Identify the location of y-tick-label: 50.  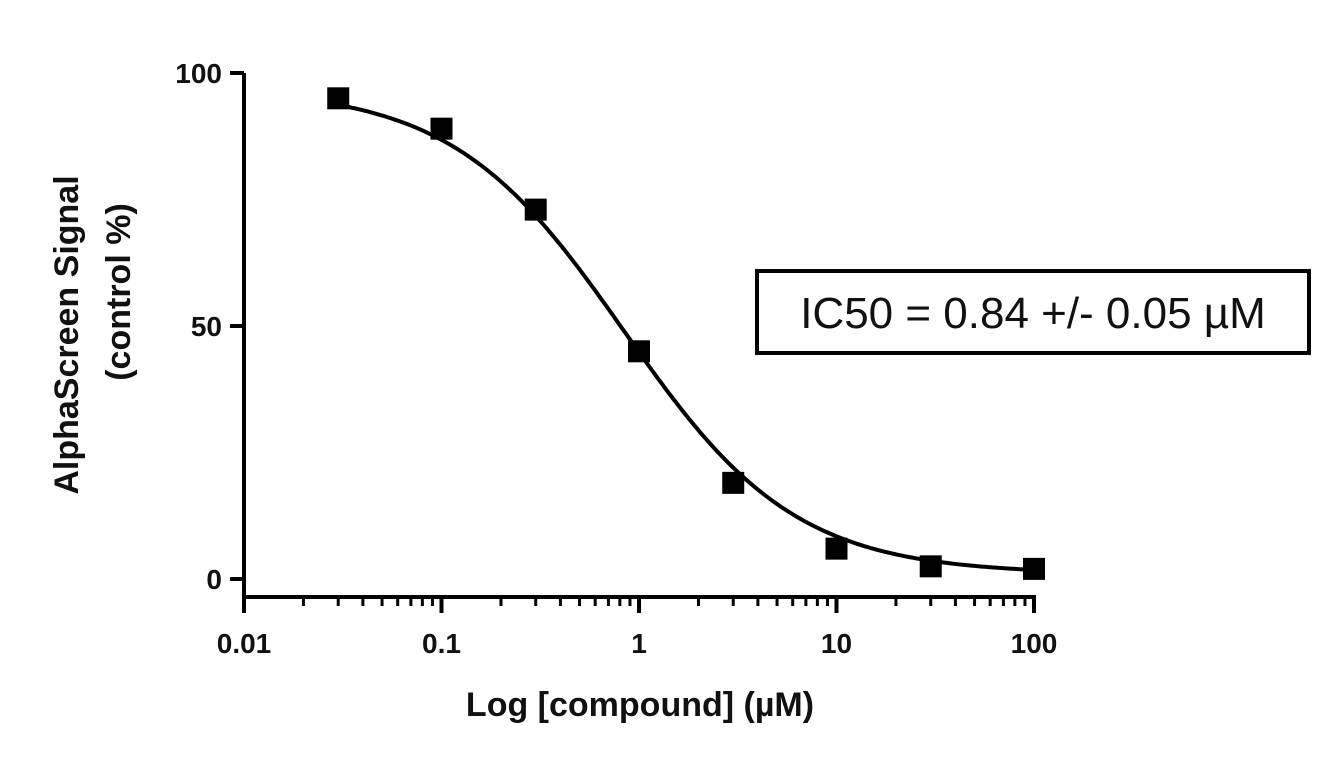
(206, 326).